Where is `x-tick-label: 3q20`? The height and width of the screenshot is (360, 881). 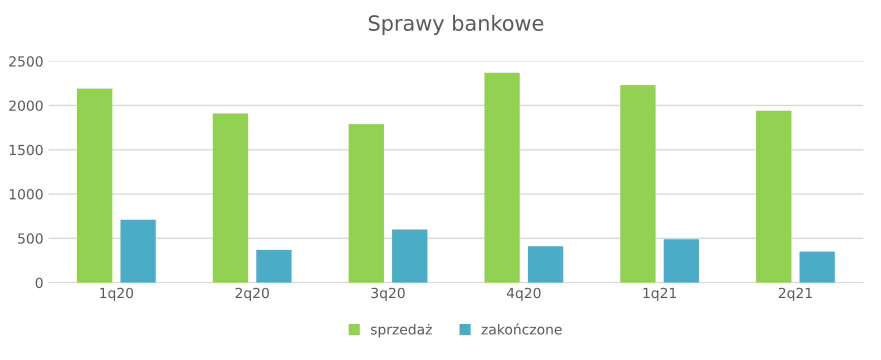
x-tick-label: 3q20 is located at coordinates (388, 294).